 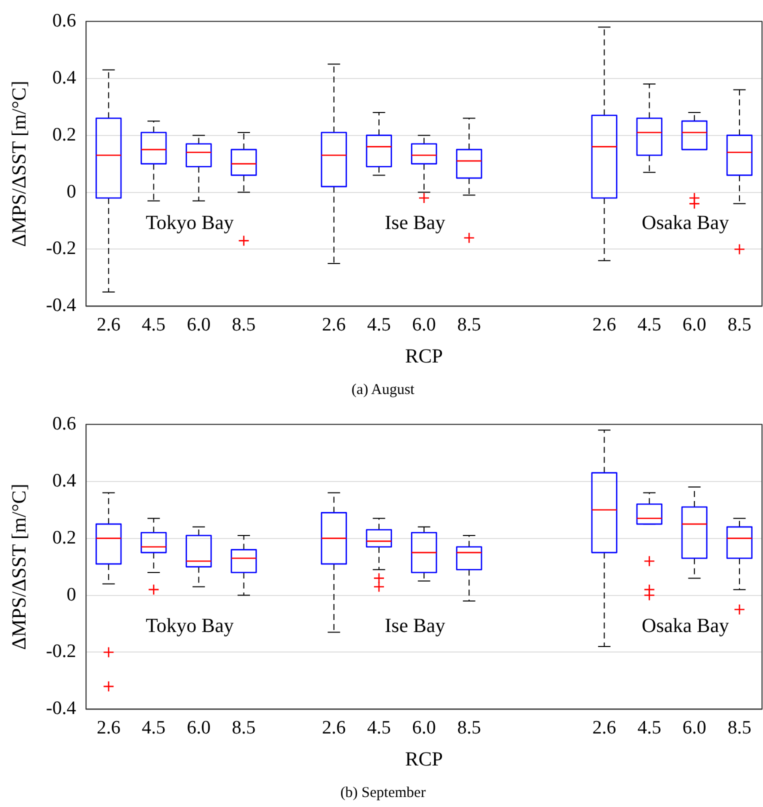 I want to click on text: (a) August, so click(x=384, y=390).